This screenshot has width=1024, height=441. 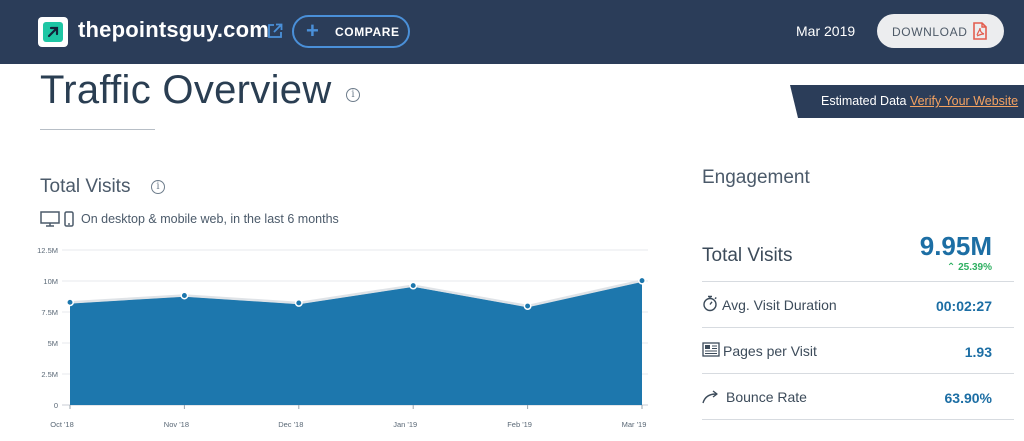 What do you see at coordinates (50, 219) in the screenshot?
I see `desktop-icon` at bounding box center [50, 219].